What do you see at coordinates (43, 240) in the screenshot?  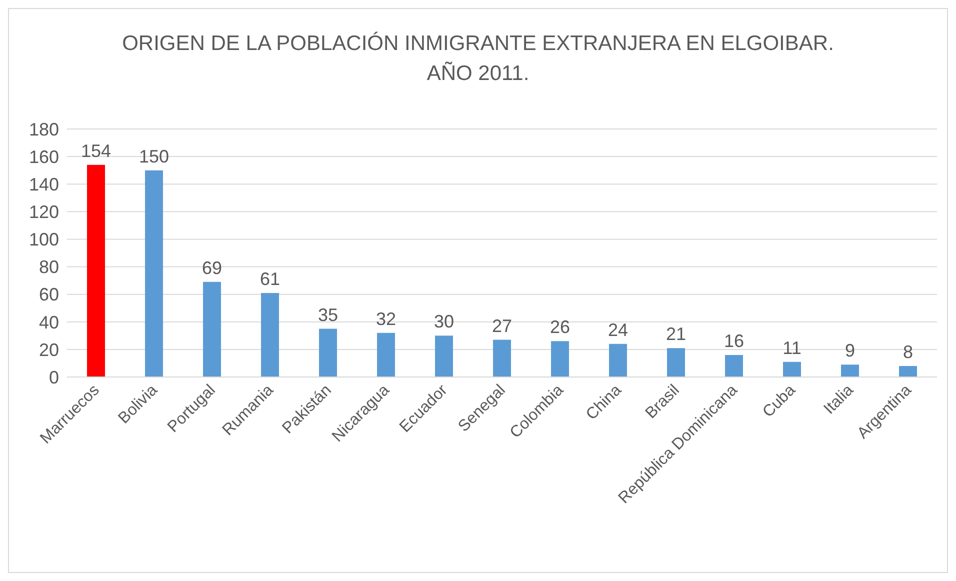 I see `y-tick-label: 100` at bounding box center [43, 240].